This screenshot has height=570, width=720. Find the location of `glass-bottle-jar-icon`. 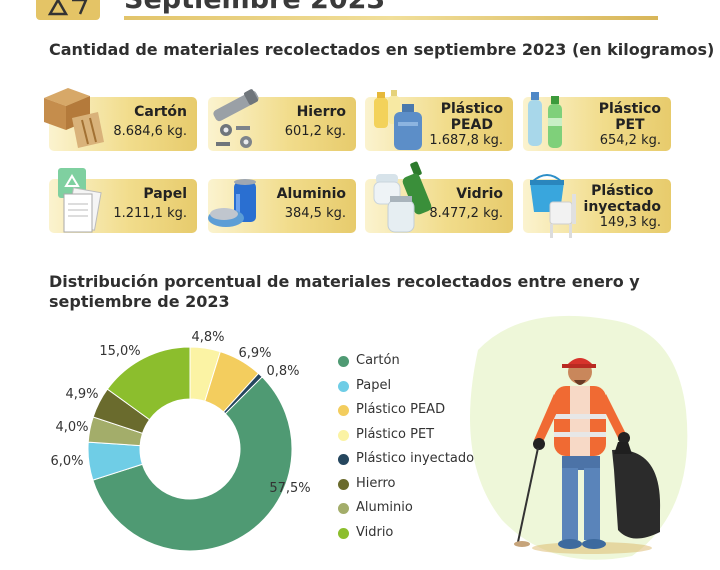

glass-bottle-jar-icon is located at coordinates (402, 197).